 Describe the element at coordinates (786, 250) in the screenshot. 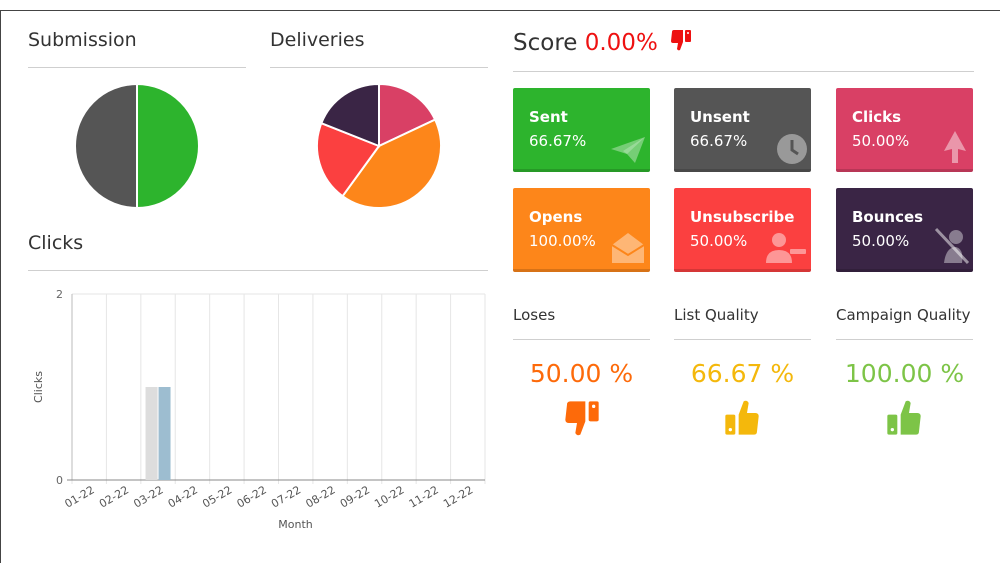

I see `user-minus-icon` at that location.